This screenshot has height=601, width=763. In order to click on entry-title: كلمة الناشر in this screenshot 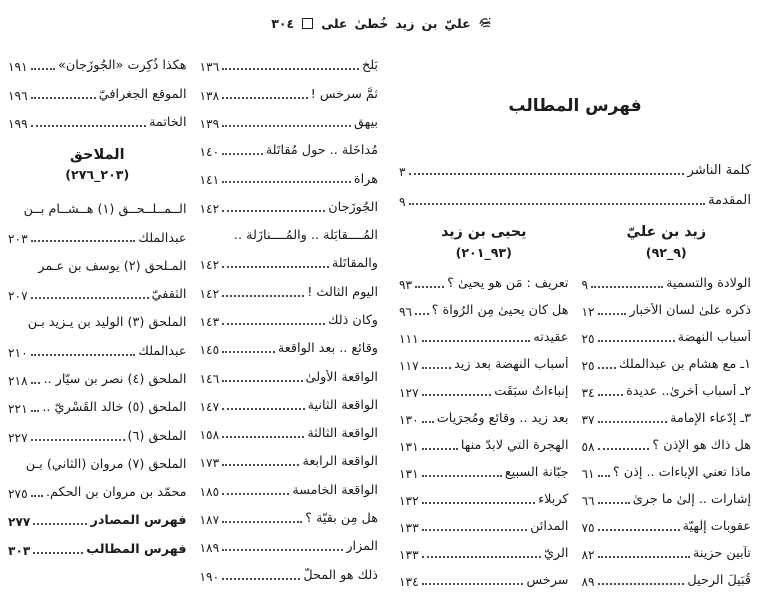, I will do `click(719, 170)`.